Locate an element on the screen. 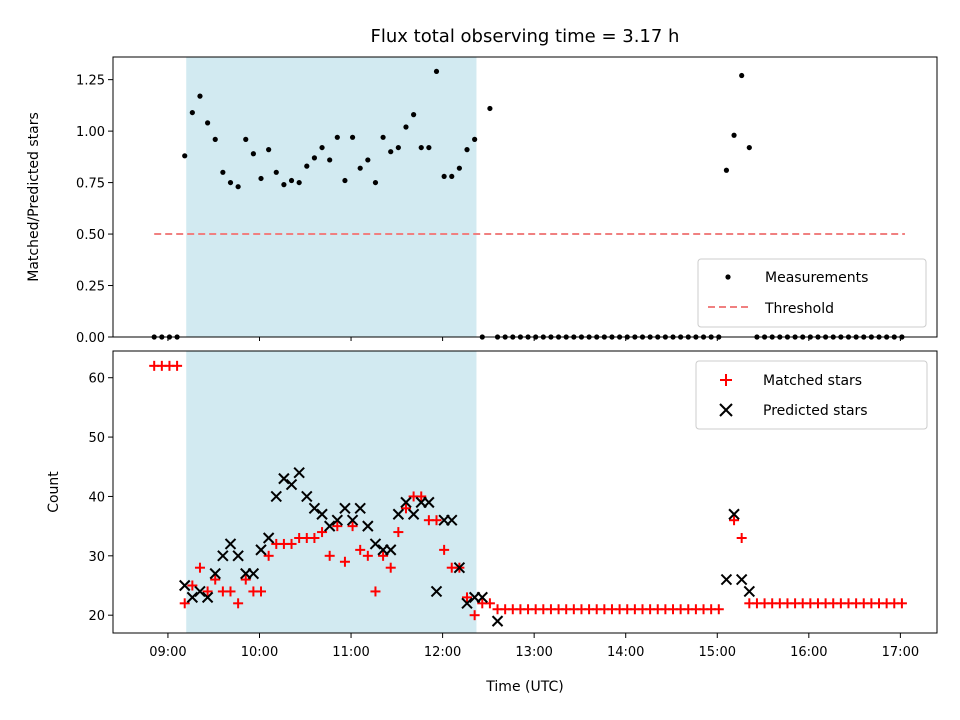 The width and height of the screenshot is (960, 720). legend-predicted-label: Predicted stars is located at coordinates (815, 411).